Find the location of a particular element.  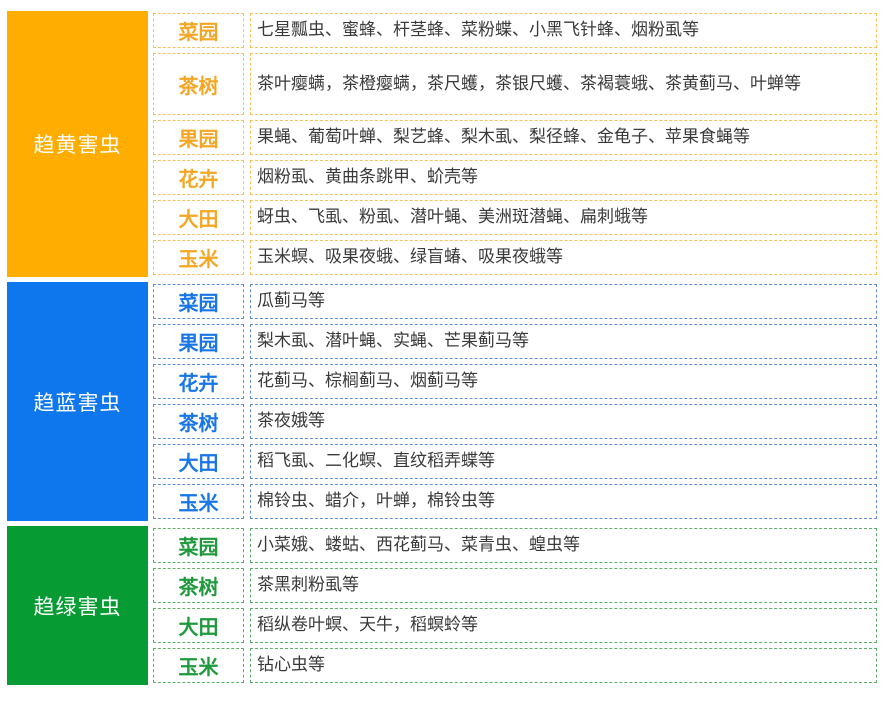

group-title: 趋黄害虫 is located at coordinates (77, 144).